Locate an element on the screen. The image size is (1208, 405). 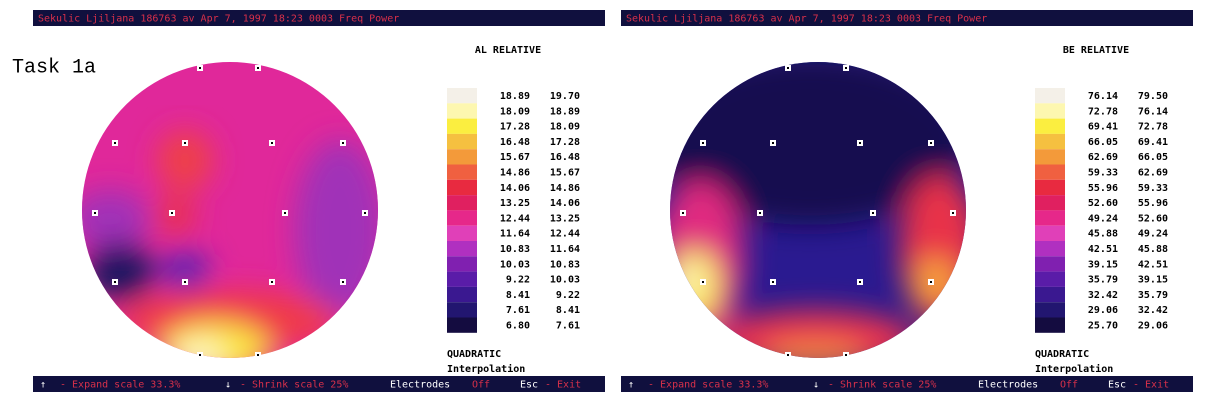
legend-high: 66.05 is located at coordinates (1153, 157).